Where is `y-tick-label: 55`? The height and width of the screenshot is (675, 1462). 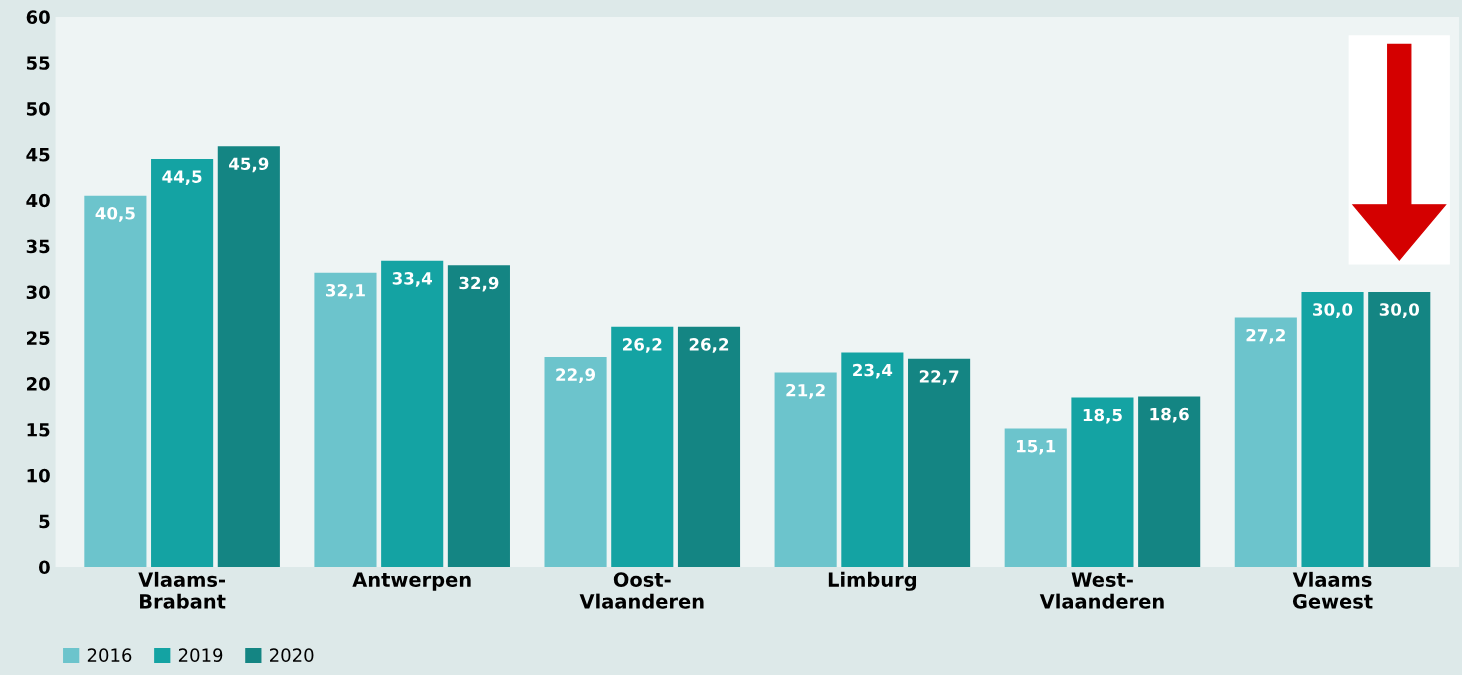 y-tick-label: 55 is located at coordinates (38, 63).